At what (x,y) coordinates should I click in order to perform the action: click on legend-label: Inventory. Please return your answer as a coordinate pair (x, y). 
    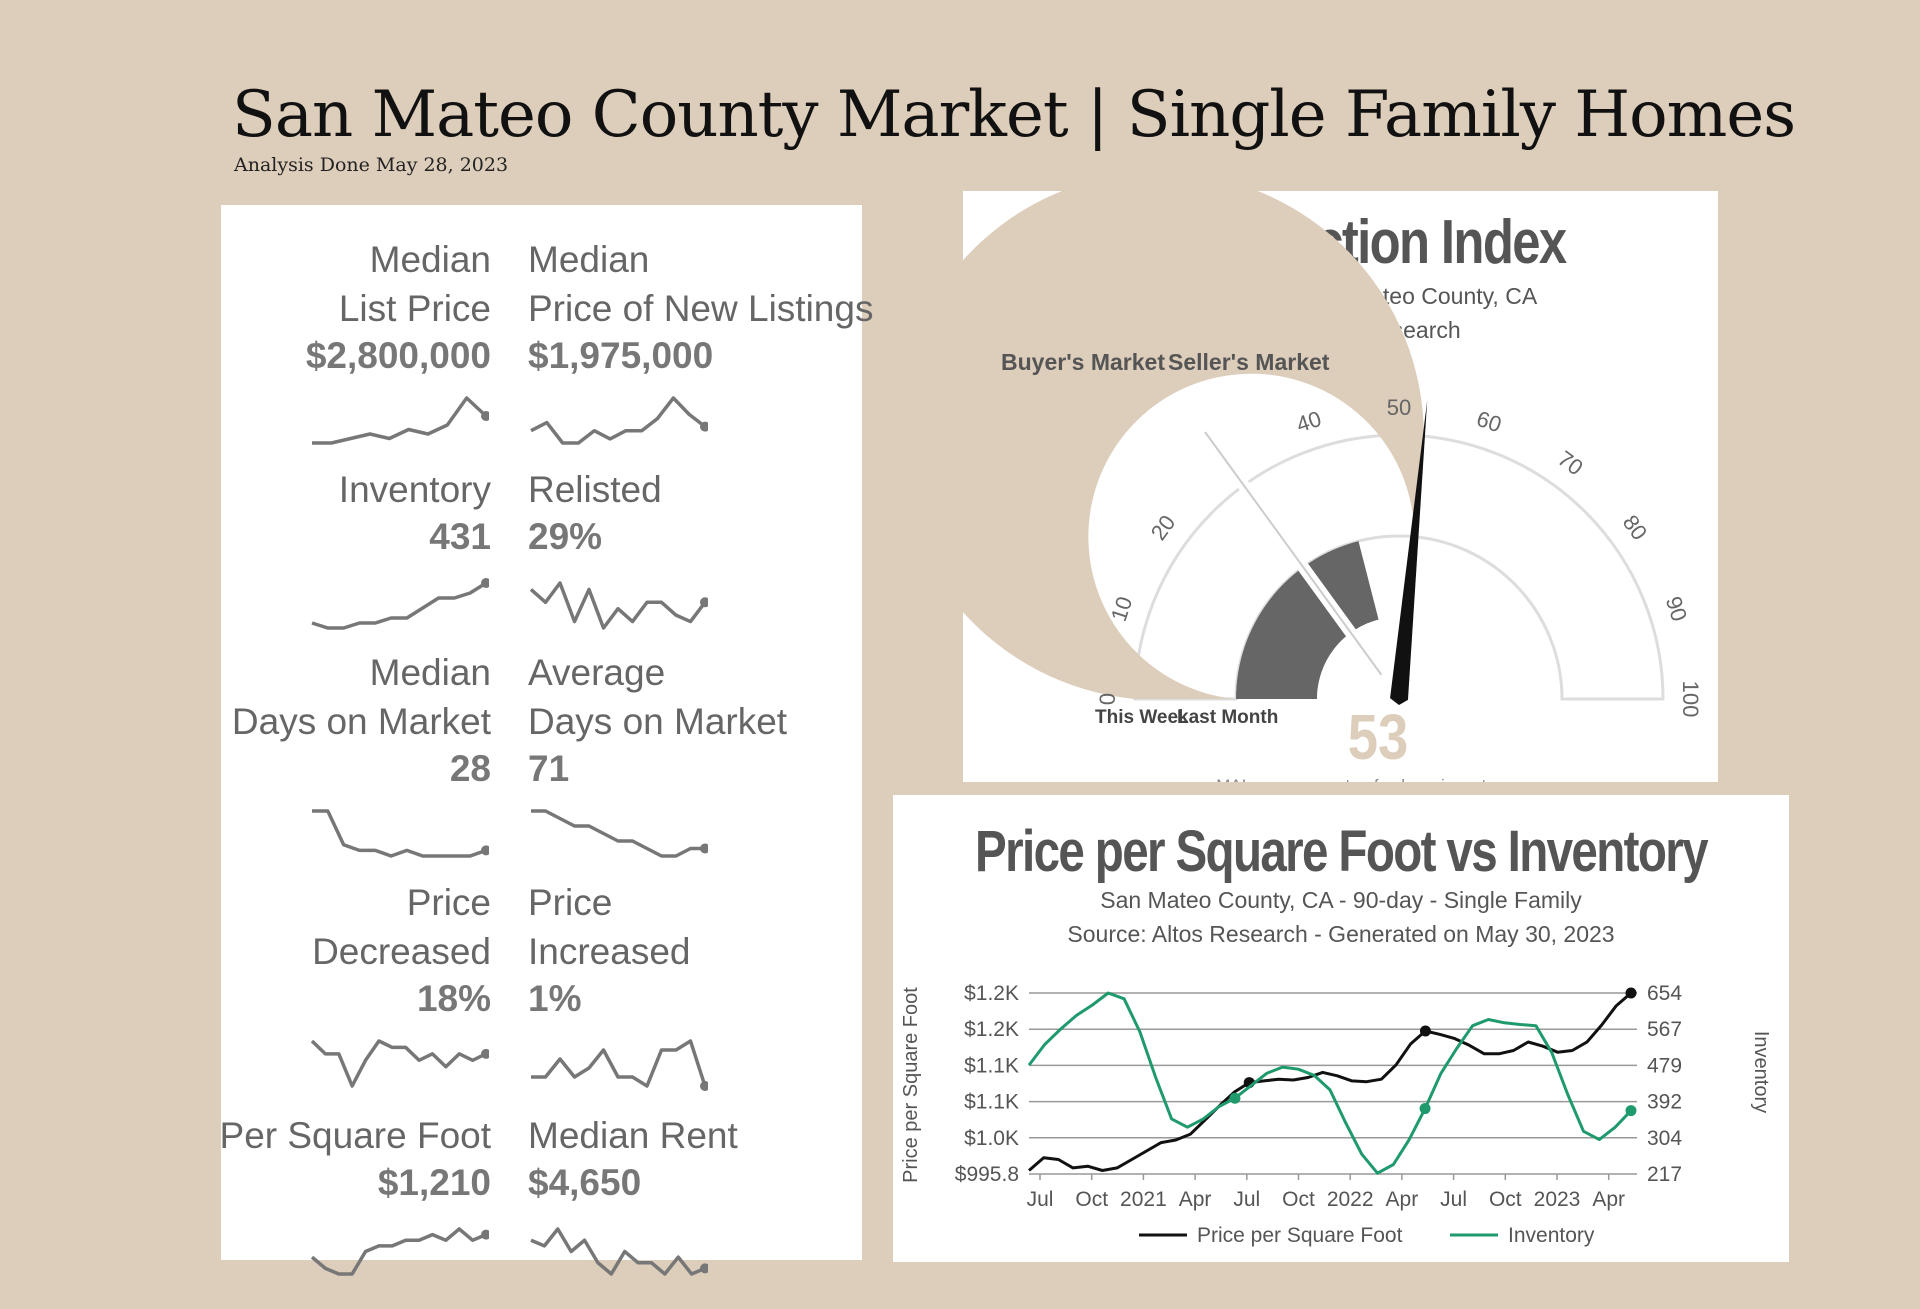
    Looking at the image, I should click on (1551, 1235).